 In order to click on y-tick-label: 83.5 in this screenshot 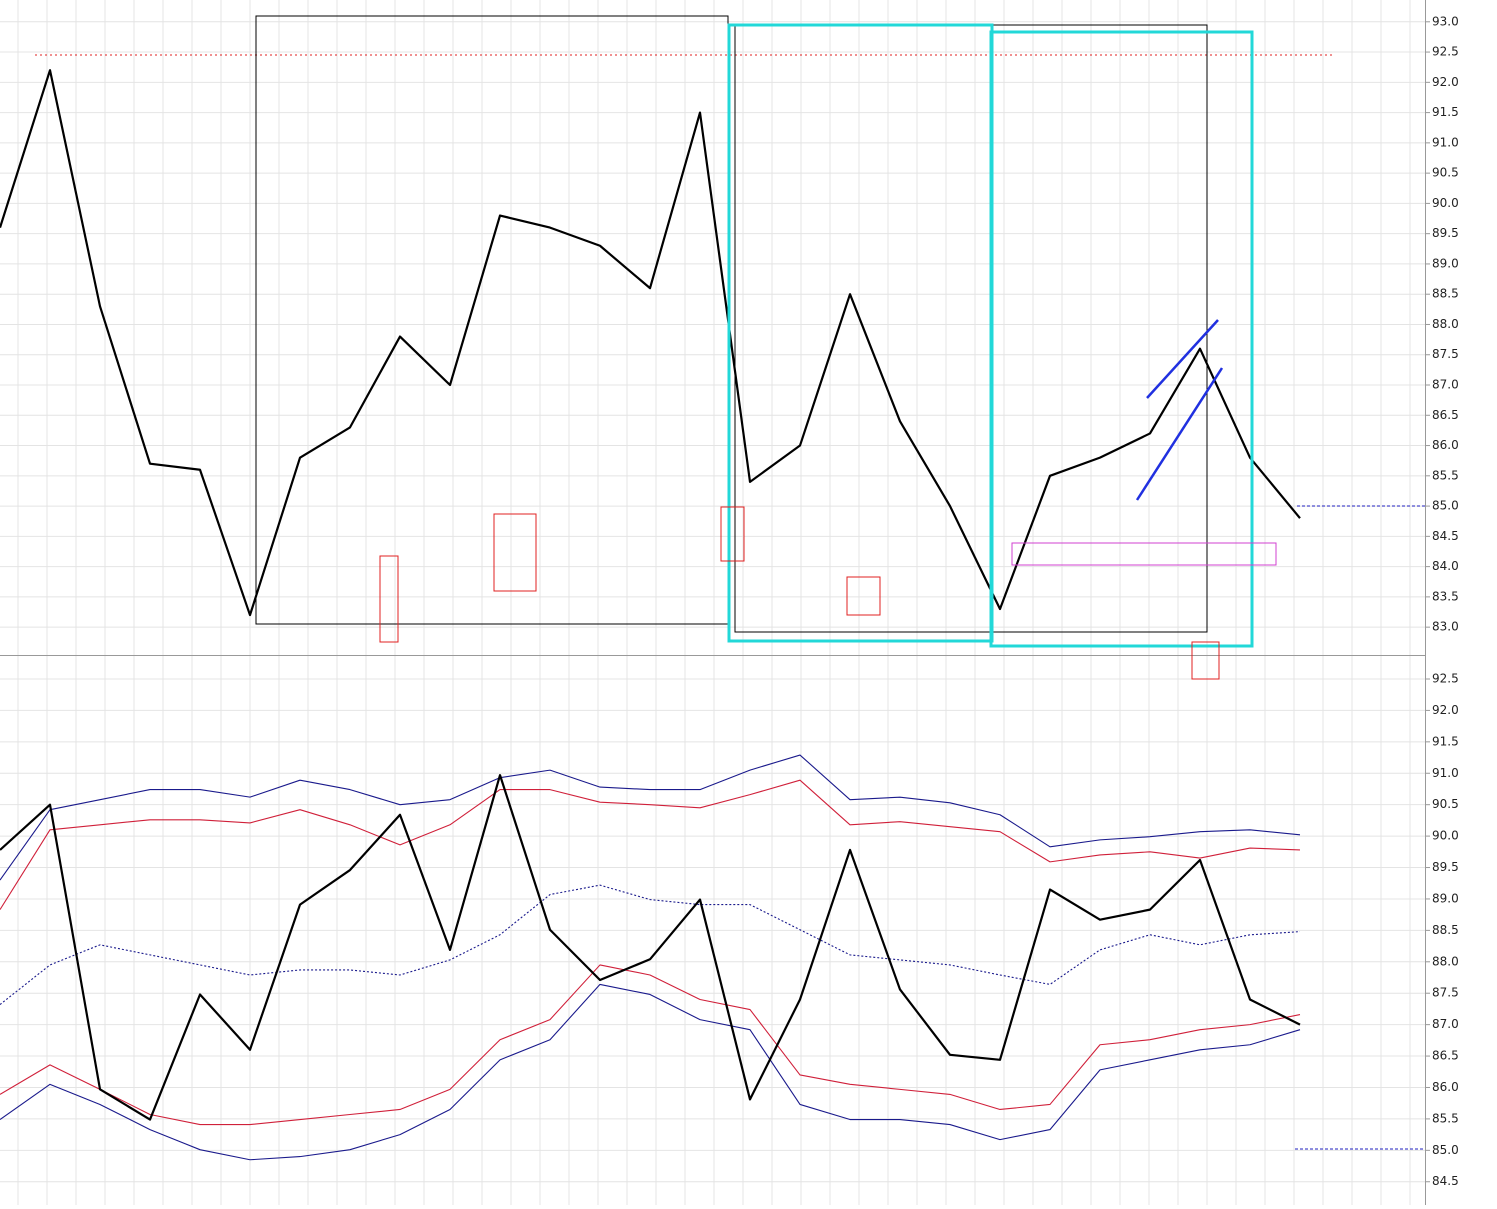, I will do `click(1445, 596)`.